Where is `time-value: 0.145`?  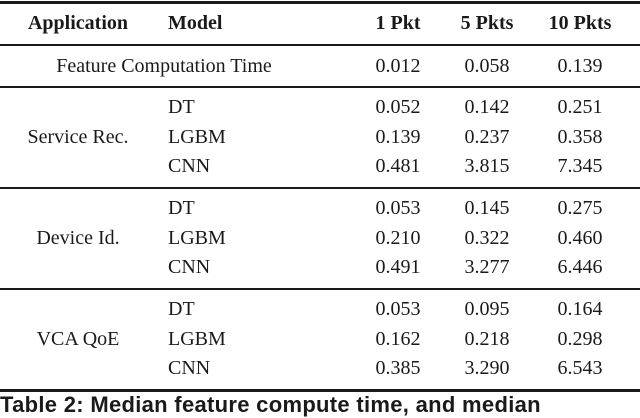
time-value: 0.145 is located at coordinates (487, 208).